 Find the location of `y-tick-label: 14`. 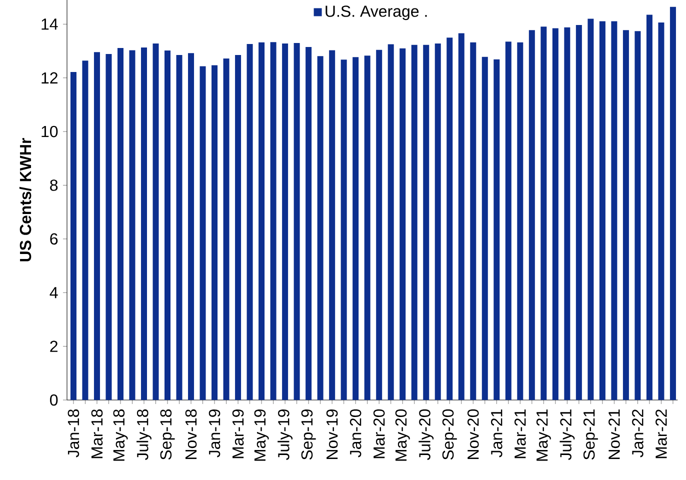

y-tick-label: 14 is located at coordinates (50, 24).